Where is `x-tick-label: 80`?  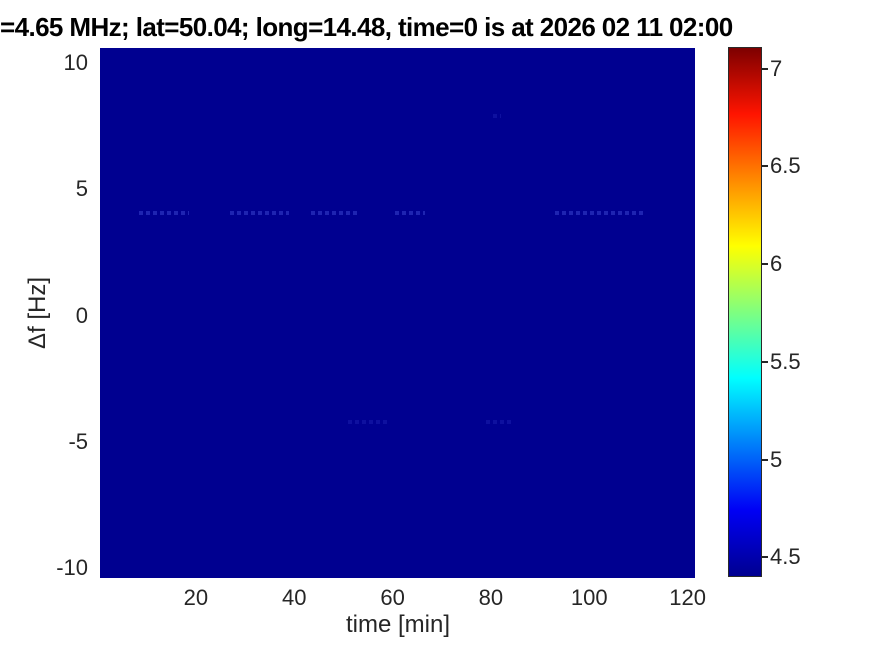 x-tick-label: 80 is located at coordinates (491, 597).